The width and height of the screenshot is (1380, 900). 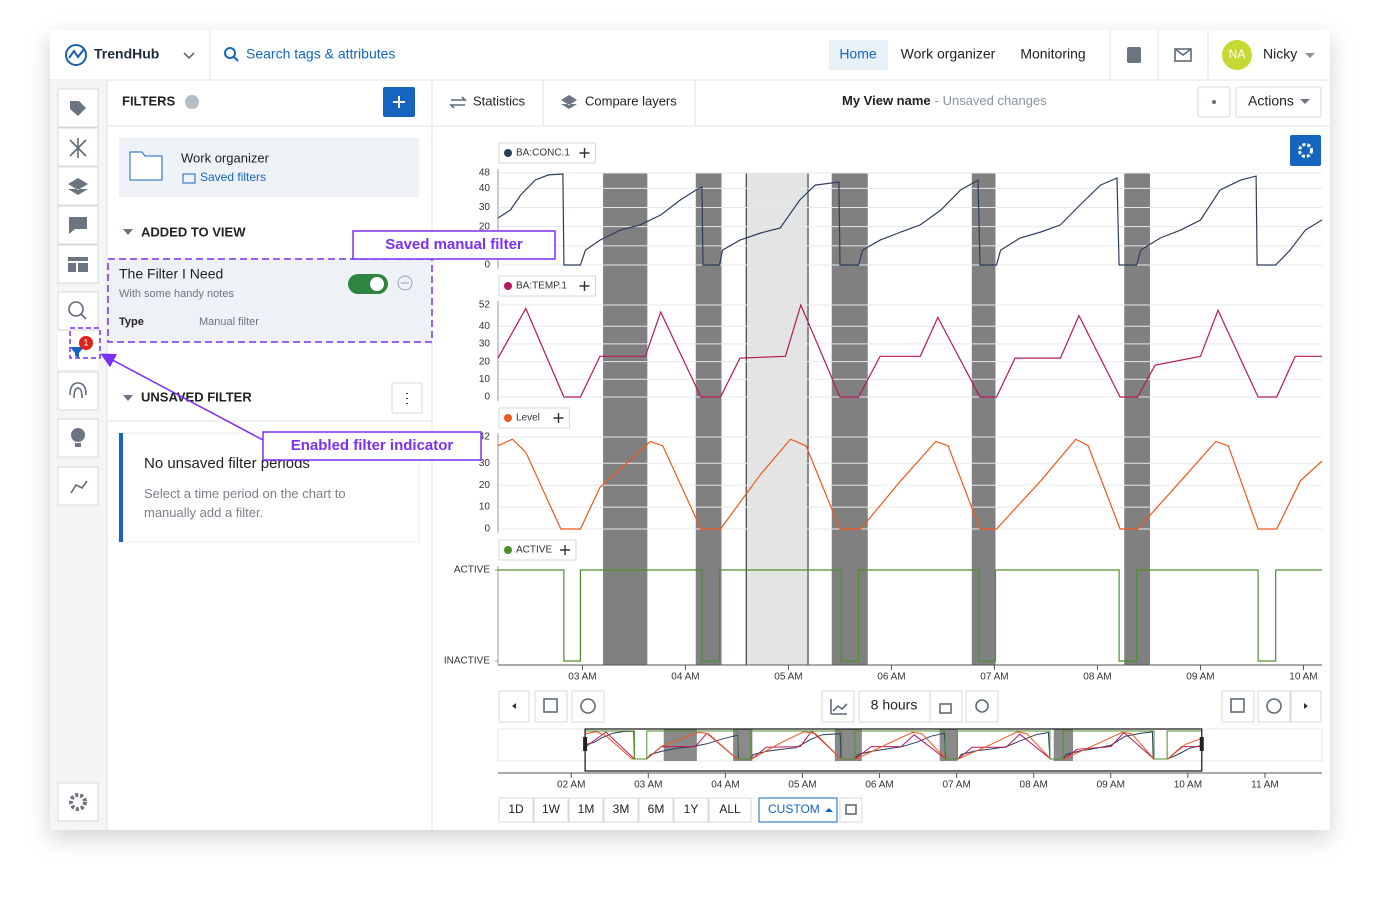 I want to click on empty-card-accent, so click(x=121, y=487).